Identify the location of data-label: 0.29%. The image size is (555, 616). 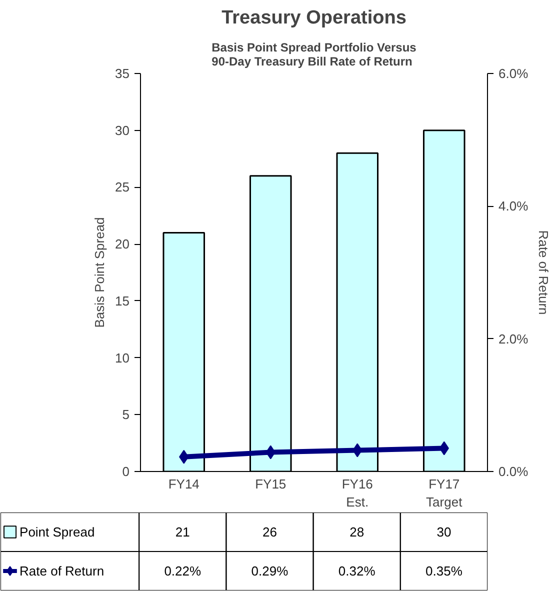
(270, 571).